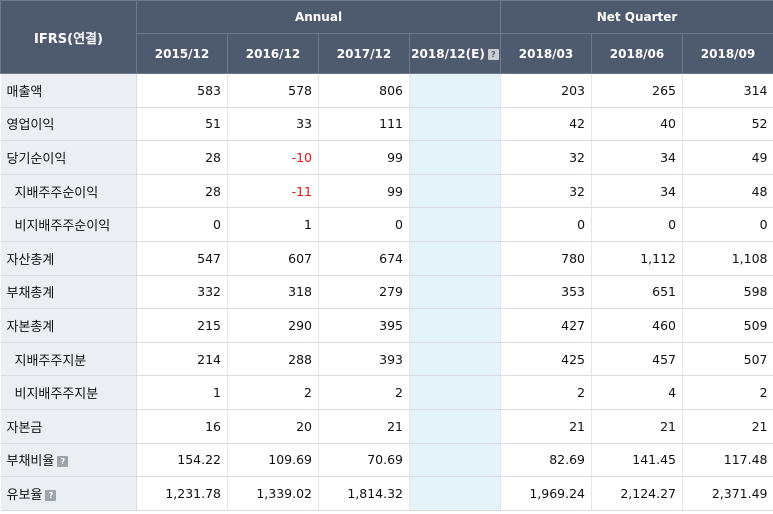  What do you see at coordinates (364, 53) in the screenshot?
I see `period-header: 2017/12` at bounding box center [364, 53].